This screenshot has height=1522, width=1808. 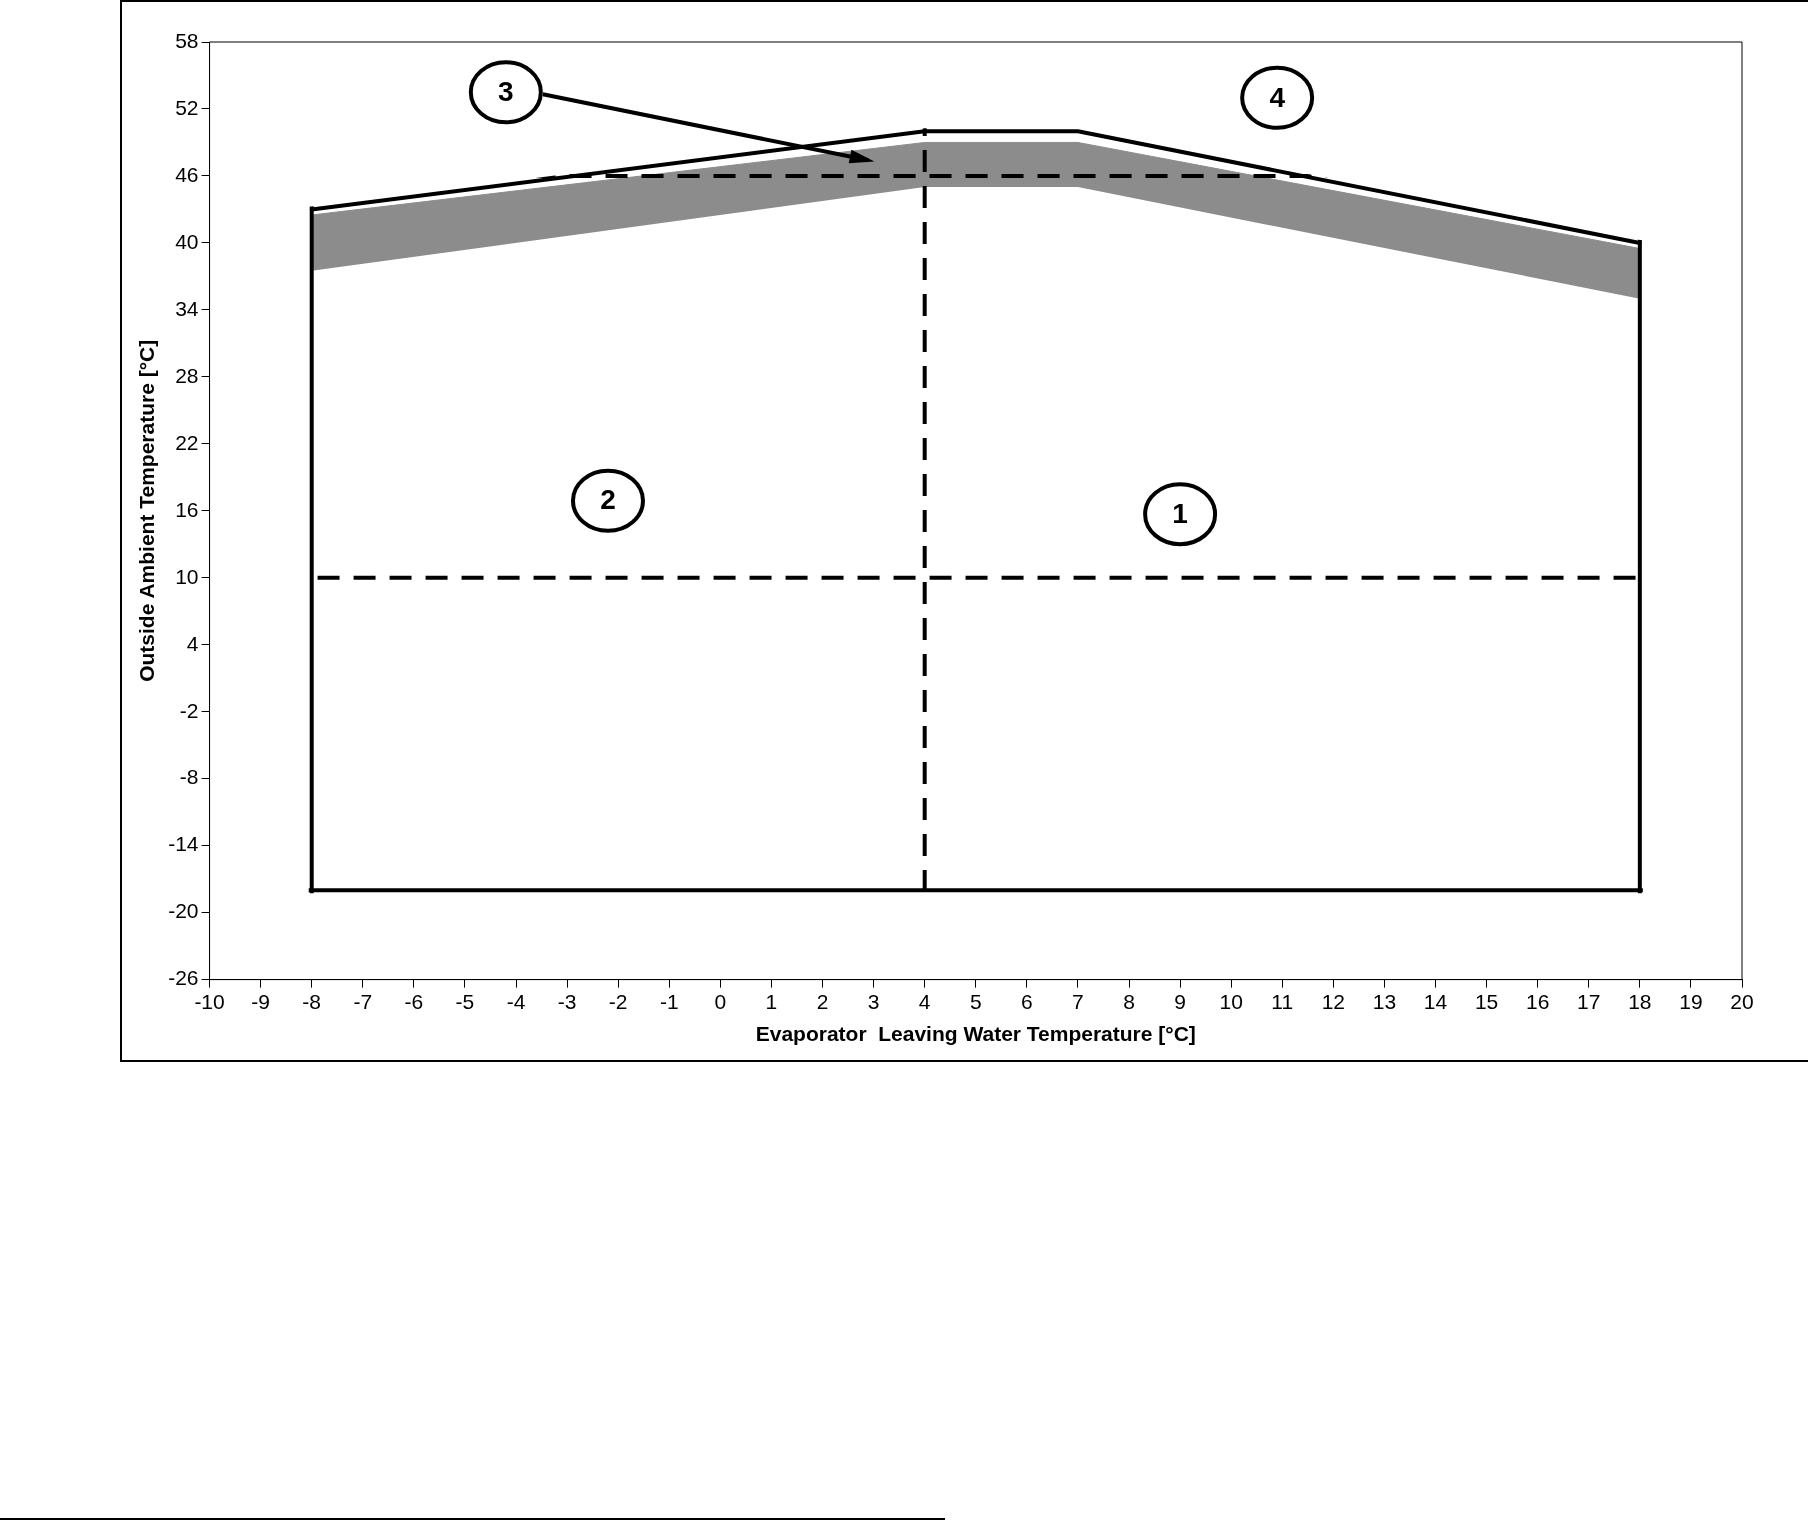 What do you see at coordinates (1180, 513) in the screenshot?
I see `annotation: 1` at bounding box center [1180, 513].